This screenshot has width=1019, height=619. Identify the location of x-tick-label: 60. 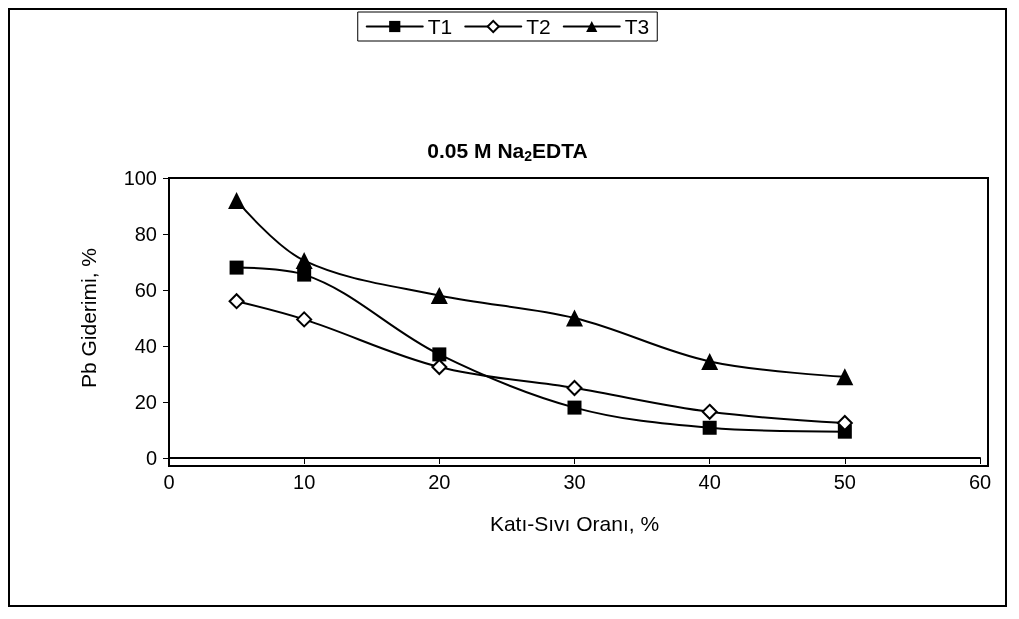
(980, 482).